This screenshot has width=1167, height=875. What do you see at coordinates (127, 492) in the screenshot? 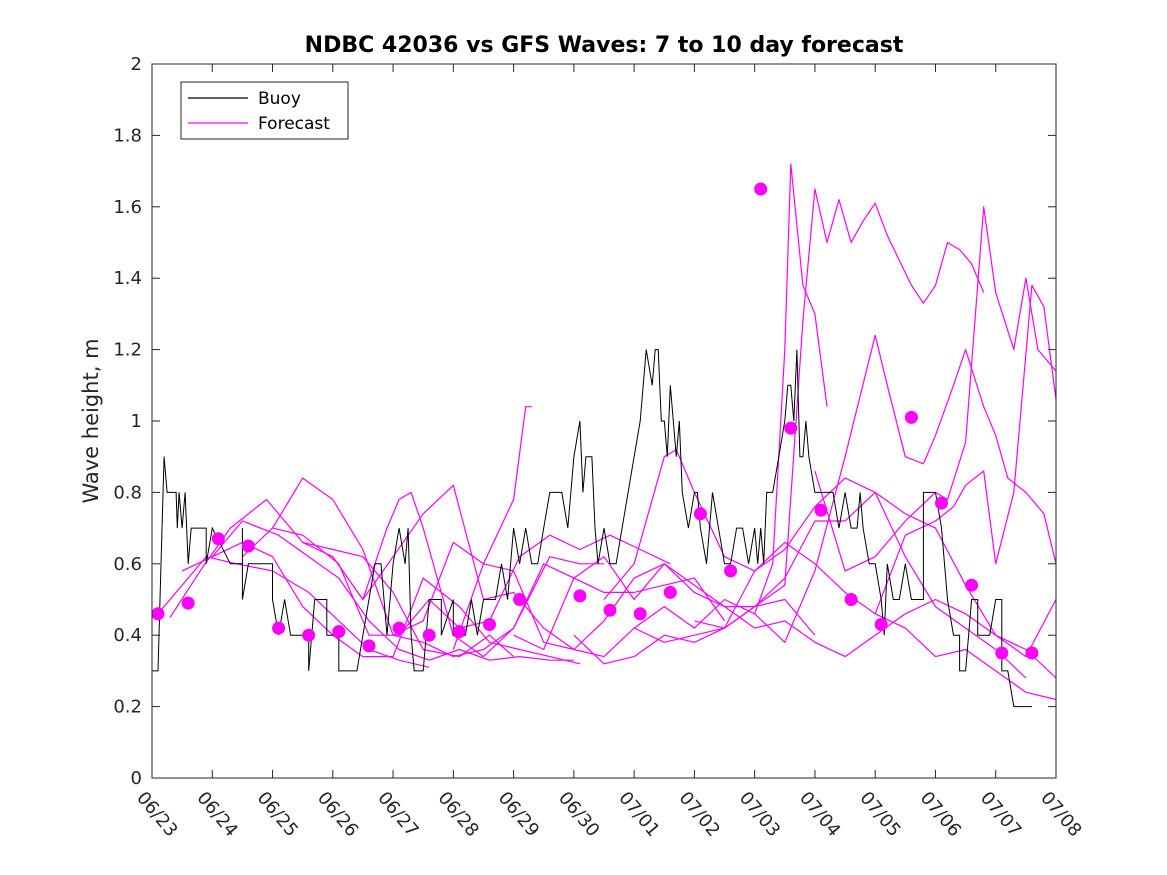
I see `y-tick-label: 0.8` at bounding box center [127, 492].